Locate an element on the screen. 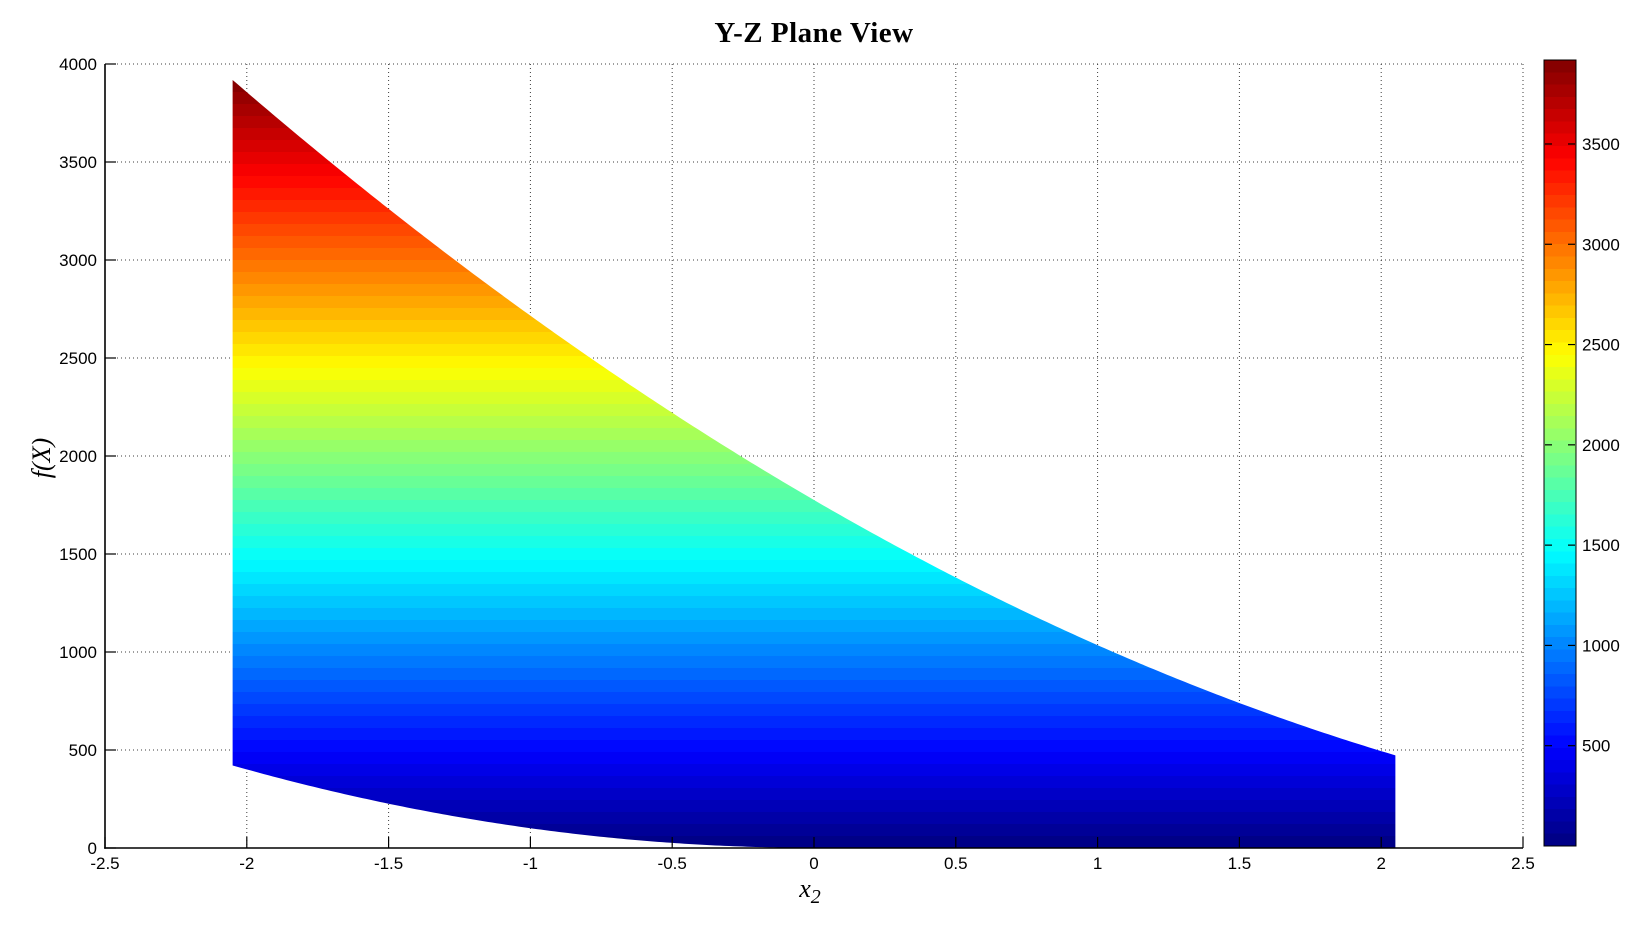  x-tick-label: 1.5 is located at coordinates (1240, 863).